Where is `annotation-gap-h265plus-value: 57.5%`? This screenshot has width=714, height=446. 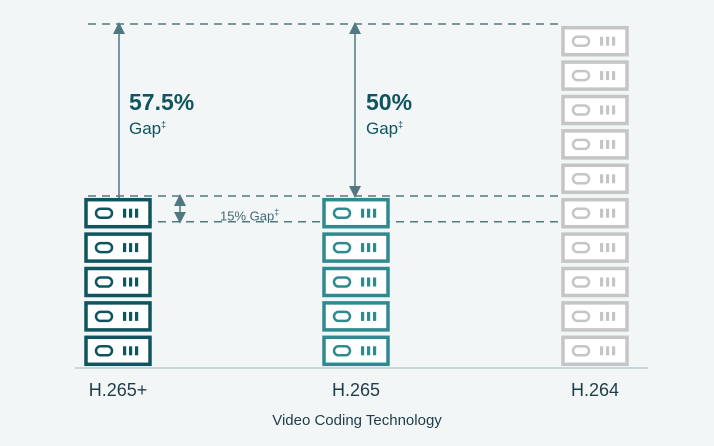
annotation-gap-h265plus-value: 57.5% is located at coordinates (162, 102).